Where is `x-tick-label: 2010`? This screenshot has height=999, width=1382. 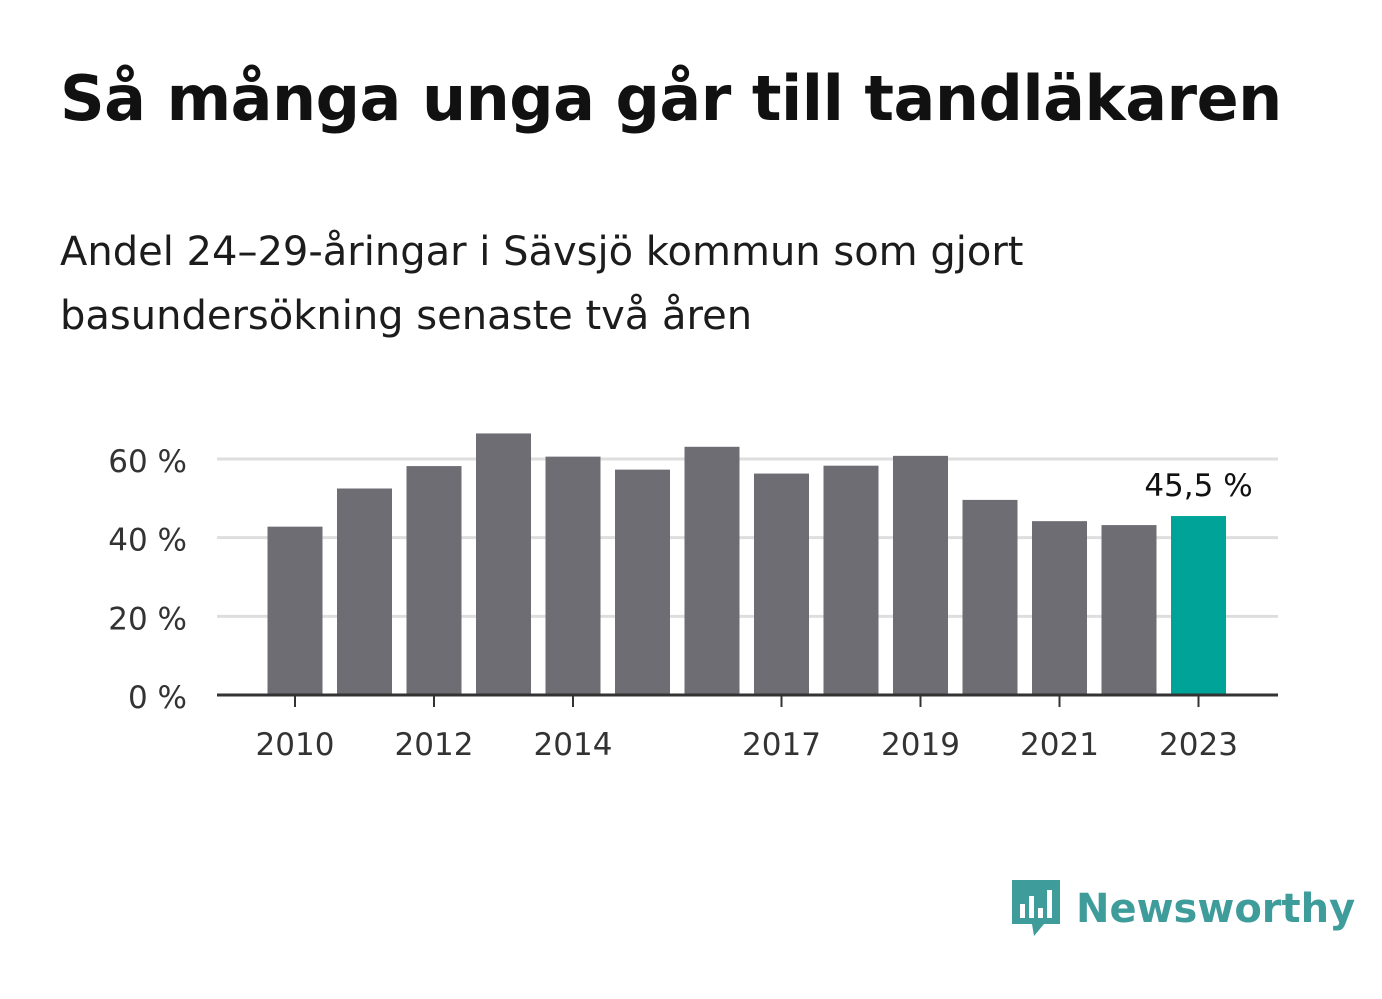 x-tick-label: 2010 is located at coordinates (295, 745).